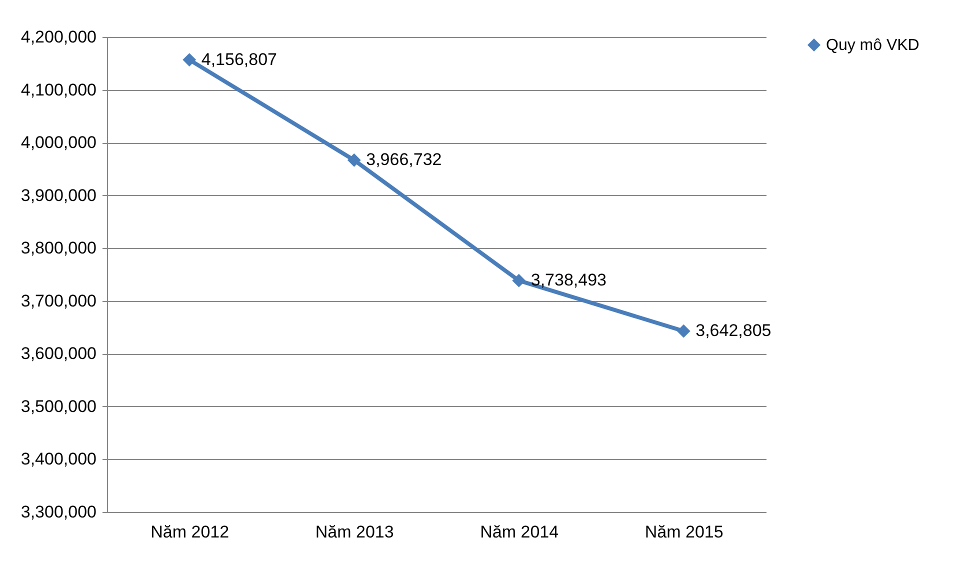 This screenshot has height=577, width=958. Describe the element at coordinates (58, 195) in the screenshot. I see `y-tick-label: 3,900,000` at that location.